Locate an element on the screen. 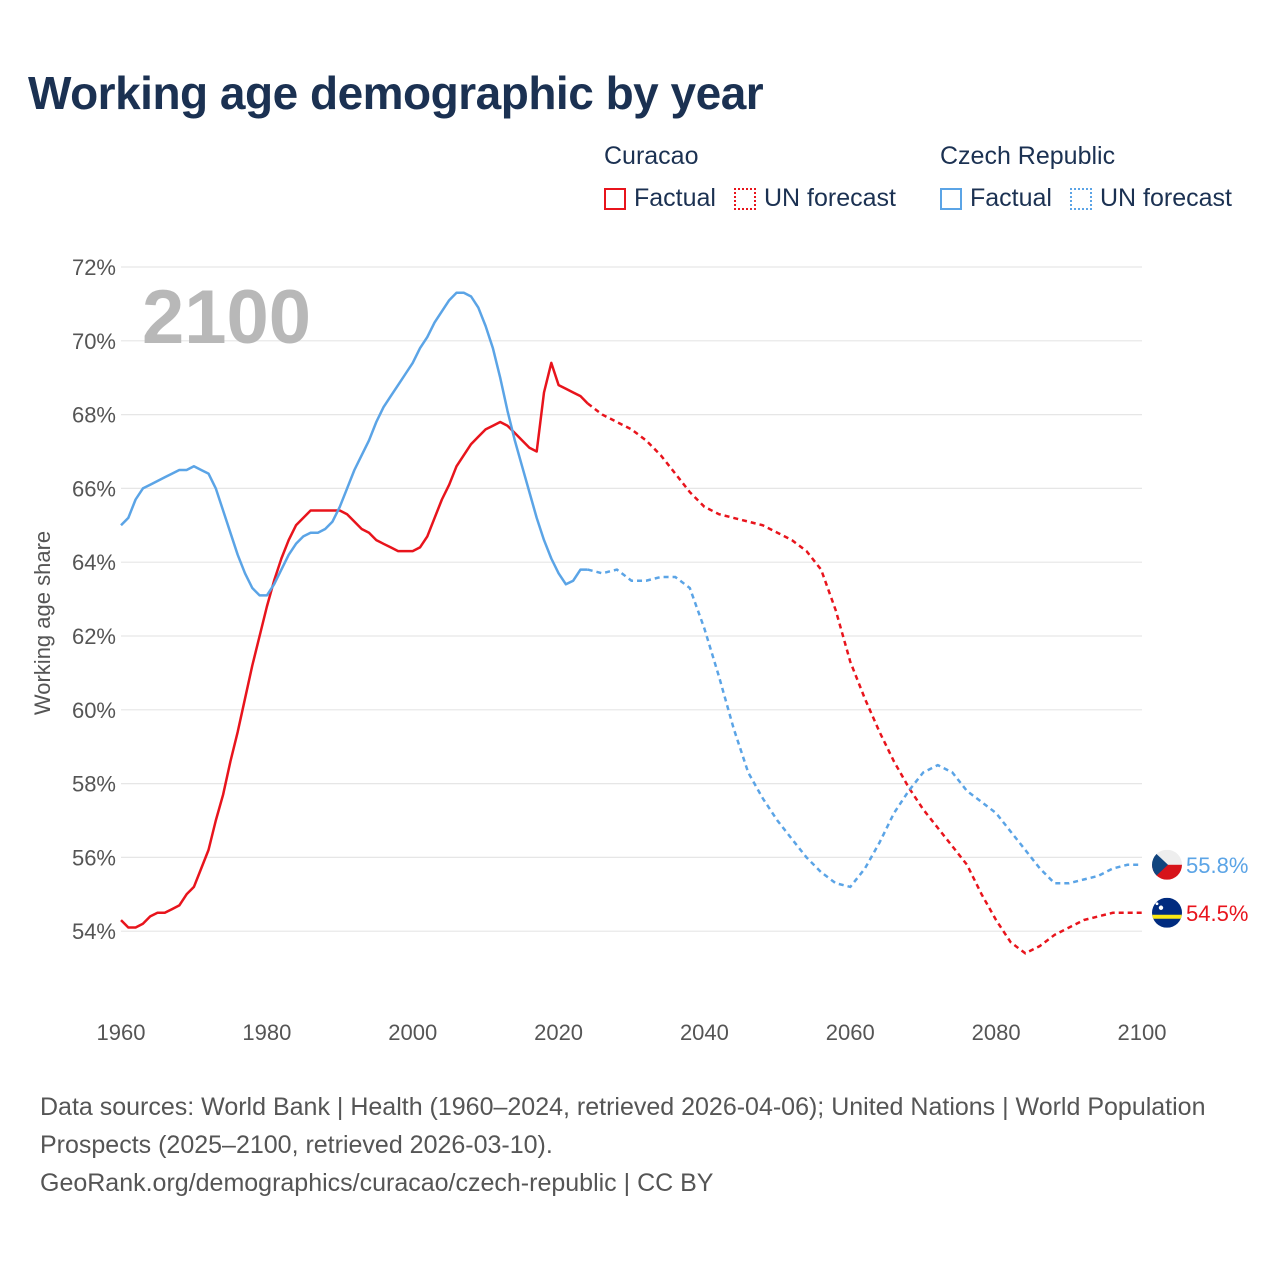  year-overlay: 2100 is located at coordinates (226, 317).